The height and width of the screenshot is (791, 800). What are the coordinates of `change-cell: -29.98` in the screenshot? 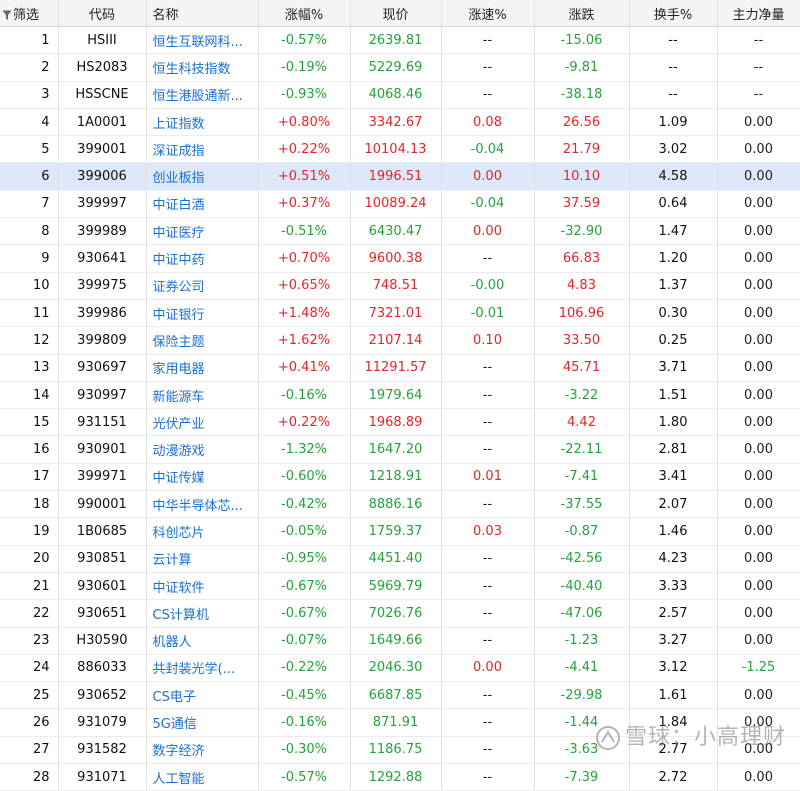 It's located at (582, 695).